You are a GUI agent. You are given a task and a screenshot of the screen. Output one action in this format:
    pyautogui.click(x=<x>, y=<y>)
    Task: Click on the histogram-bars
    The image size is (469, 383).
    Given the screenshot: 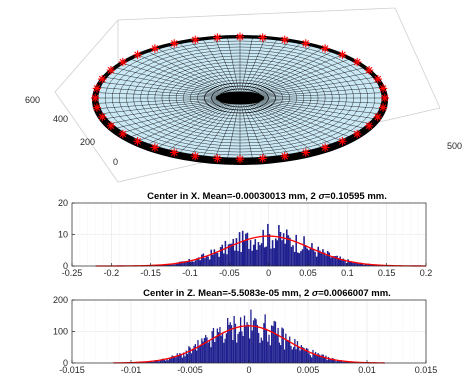 What is the action you would take?
    pyautogui.click(x=260, y=244)
    